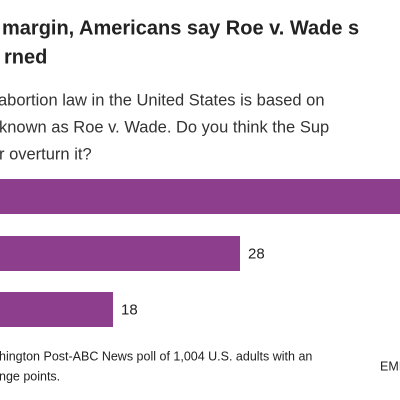 This screenshot has height=400, width=400. I want to click on credit: EMI, so click(390, 366).